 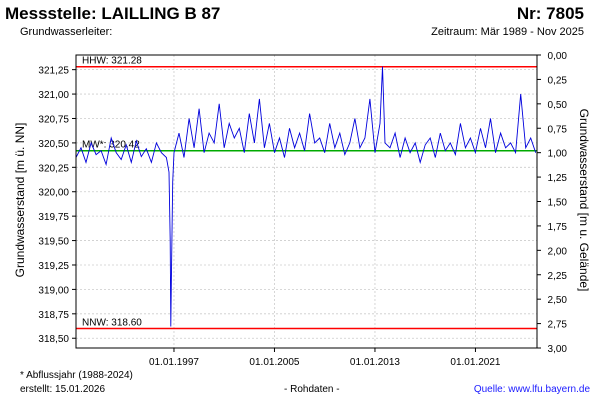 I want to click on x-tick-label: 01.01.2005, so click(x=274, y=362).